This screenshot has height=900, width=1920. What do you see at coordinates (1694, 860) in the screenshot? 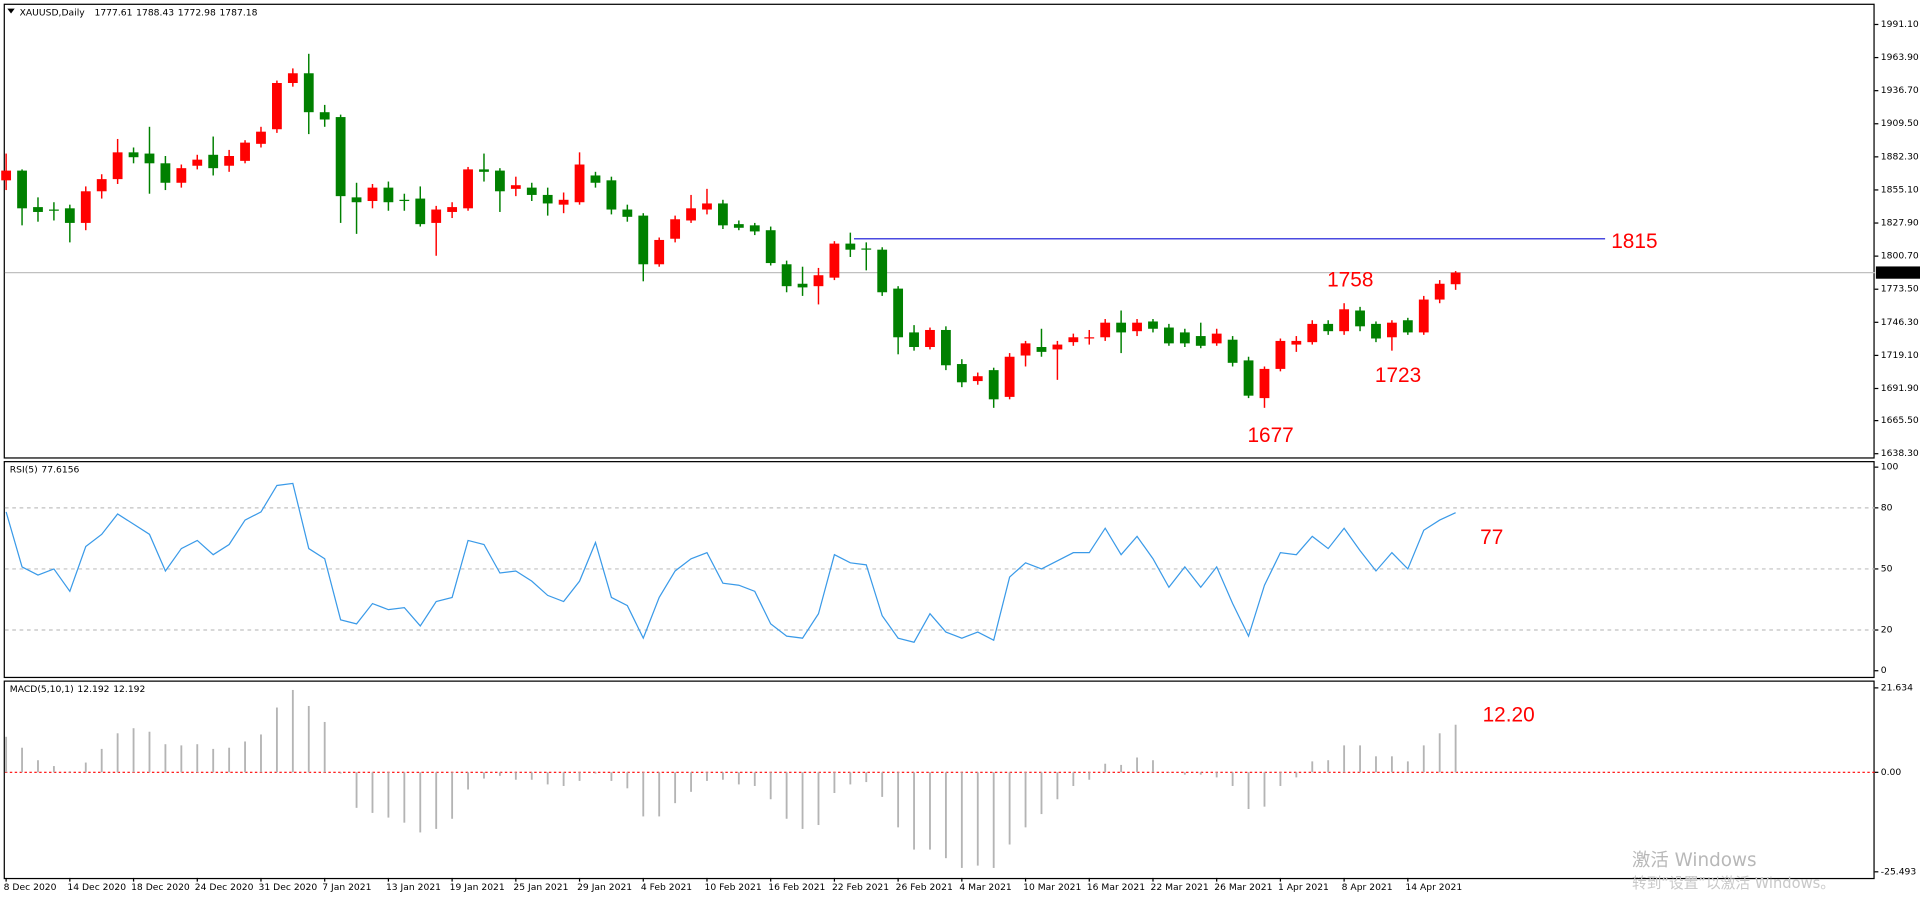
I see `watermark-title: 激活 Windows` at bounding box center [1694, 860].